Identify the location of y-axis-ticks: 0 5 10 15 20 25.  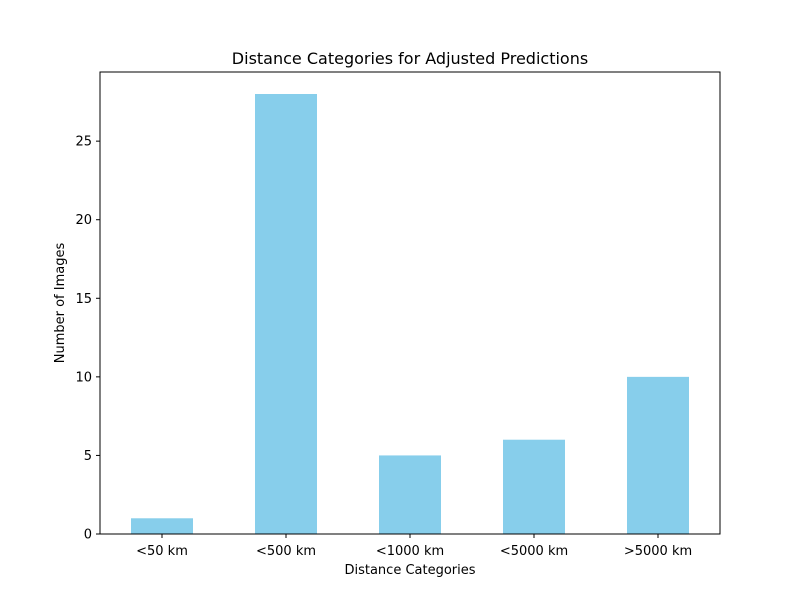
(87, 339).